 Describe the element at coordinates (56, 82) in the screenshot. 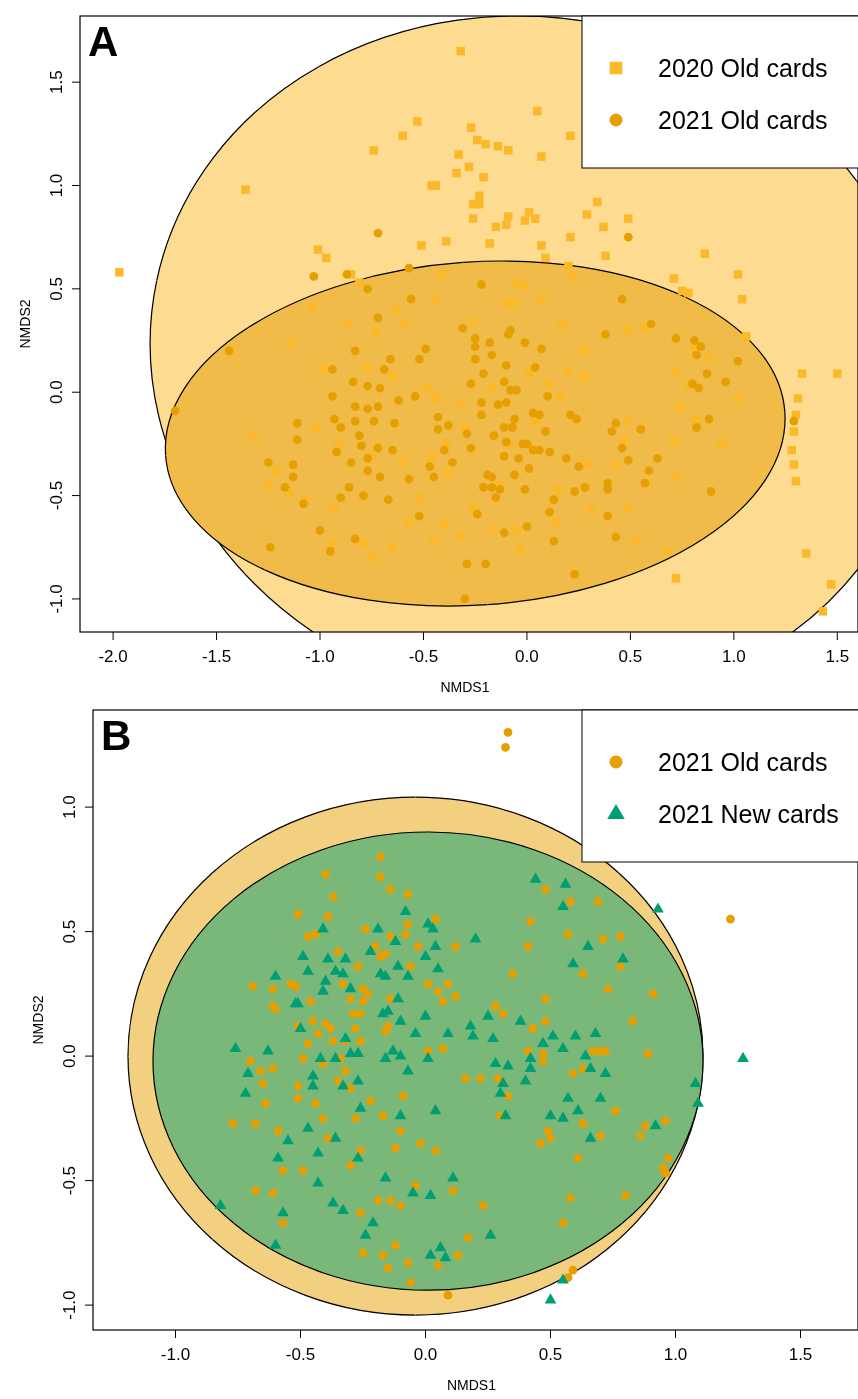

I see `y-tick-label: 1.5` at that location.